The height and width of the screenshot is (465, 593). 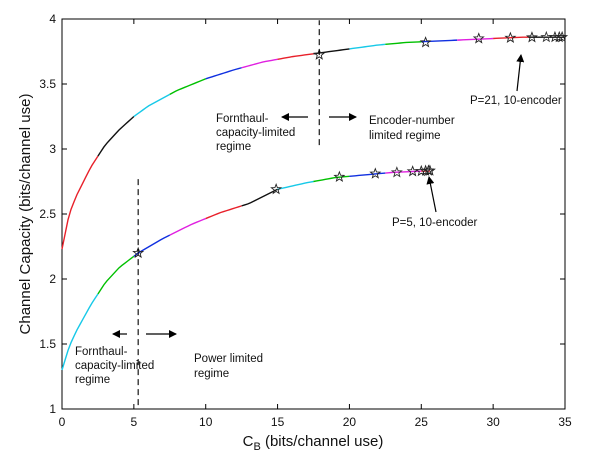 What do you see at coordinates (52, 279) in the screenshot?
I see `y-tick-label: 2` at bounding box center [52, 279].